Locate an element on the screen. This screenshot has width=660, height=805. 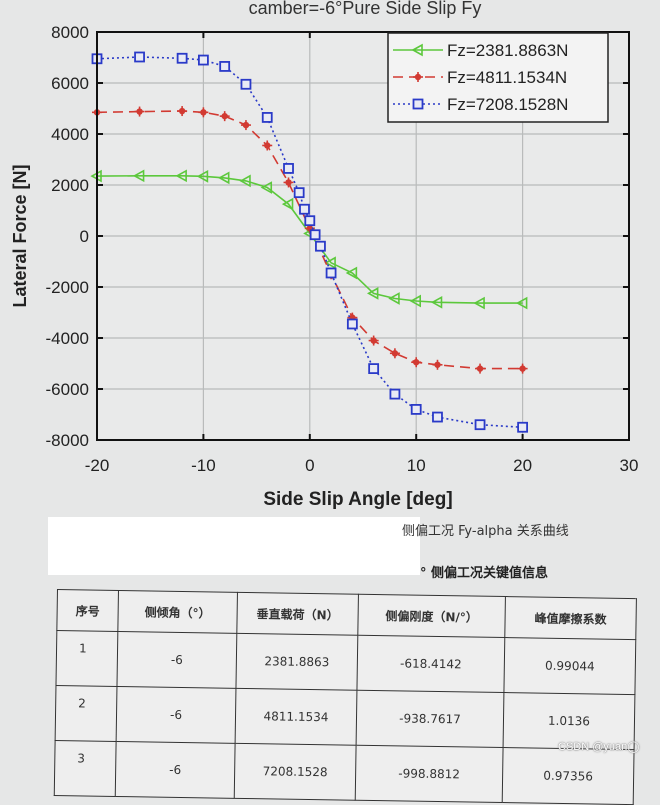
y-tick-label: -4000 is located at coordinates (67, 338).